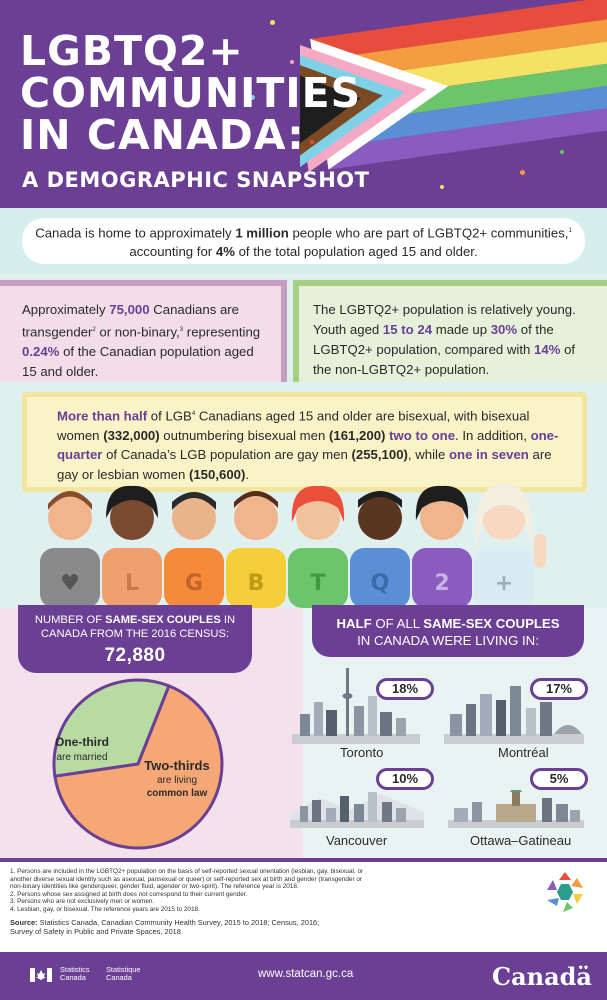 This screenshot has height=1000, width=607. What do you see at coordinates (177, 780) in the screenshot?
I see `pie-sublabel-common-law-1: are living` at bounding box center [177, 780].